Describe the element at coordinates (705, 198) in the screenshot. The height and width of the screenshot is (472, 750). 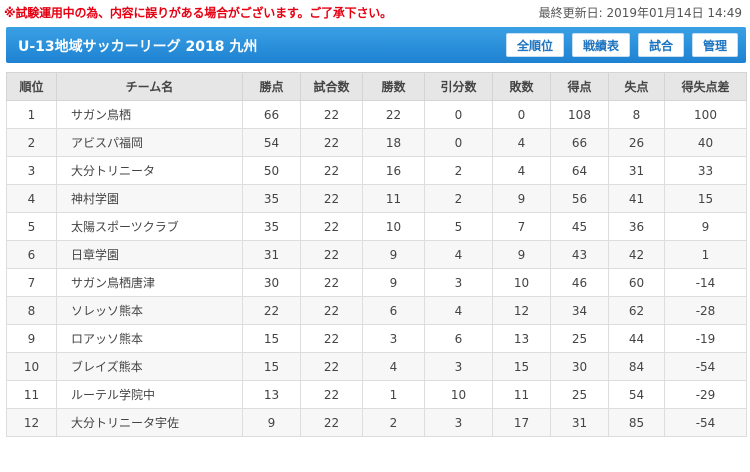
I see `goal-diff-cell: 15` at that location.